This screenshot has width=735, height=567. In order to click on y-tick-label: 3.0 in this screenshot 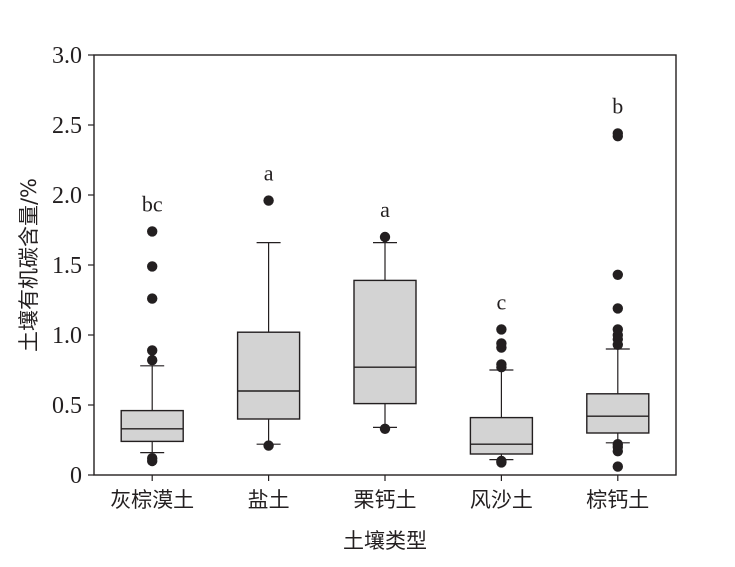, I will do `click(67, 56)`.